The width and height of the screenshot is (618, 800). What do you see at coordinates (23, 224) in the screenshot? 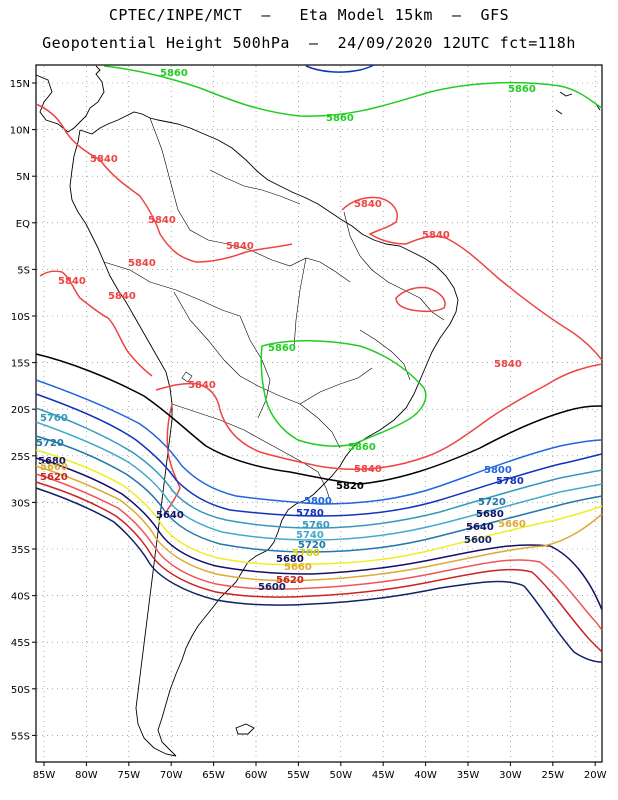
I see `lat-tick-label: EQ` at bounding box center [23, 224].